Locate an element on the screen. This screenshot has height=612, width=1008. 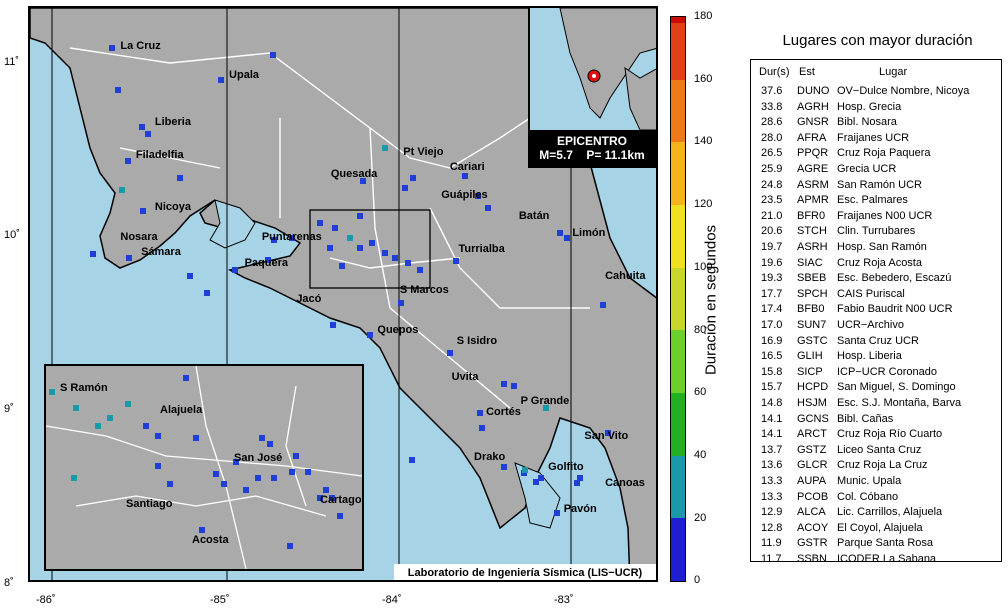
city-label: Pt Viejo is located at coordinates (423, 151).